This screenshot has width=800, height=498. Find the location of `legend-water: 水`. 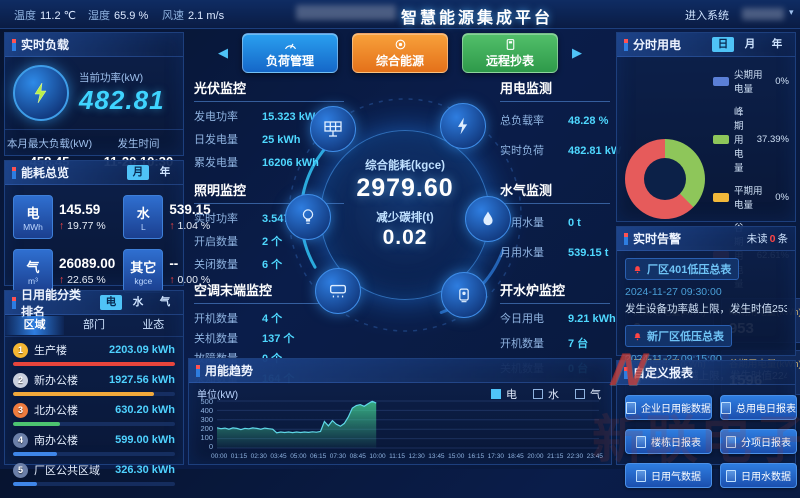

legend-water: 水 is located at coordinates (546, 394).